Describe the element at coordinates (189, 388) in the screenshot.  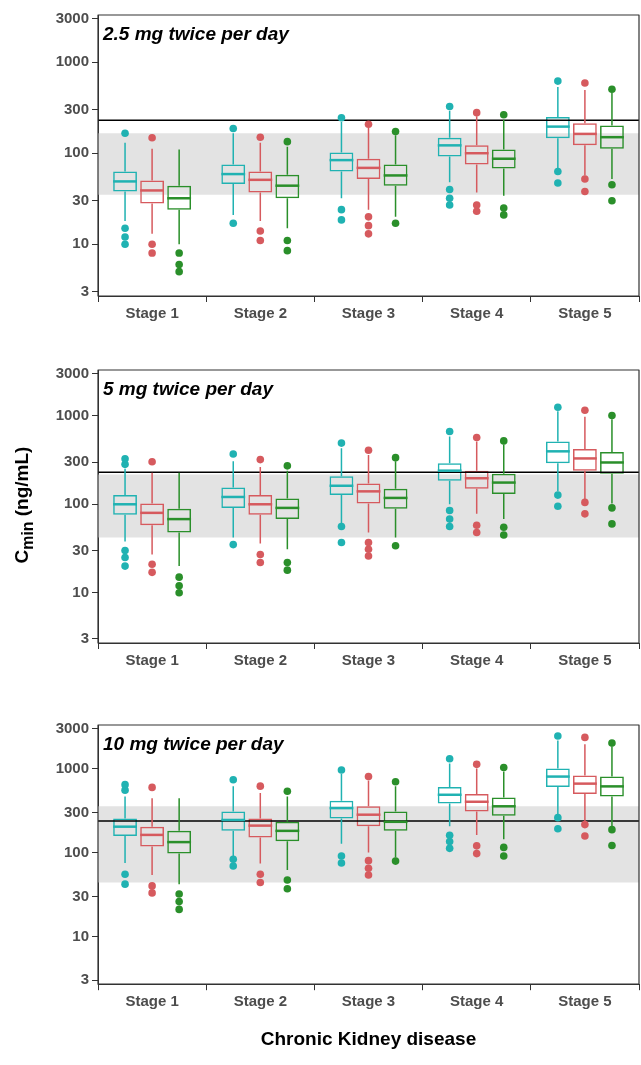
I see `chart-title: 5 mg twice per day` at that location.